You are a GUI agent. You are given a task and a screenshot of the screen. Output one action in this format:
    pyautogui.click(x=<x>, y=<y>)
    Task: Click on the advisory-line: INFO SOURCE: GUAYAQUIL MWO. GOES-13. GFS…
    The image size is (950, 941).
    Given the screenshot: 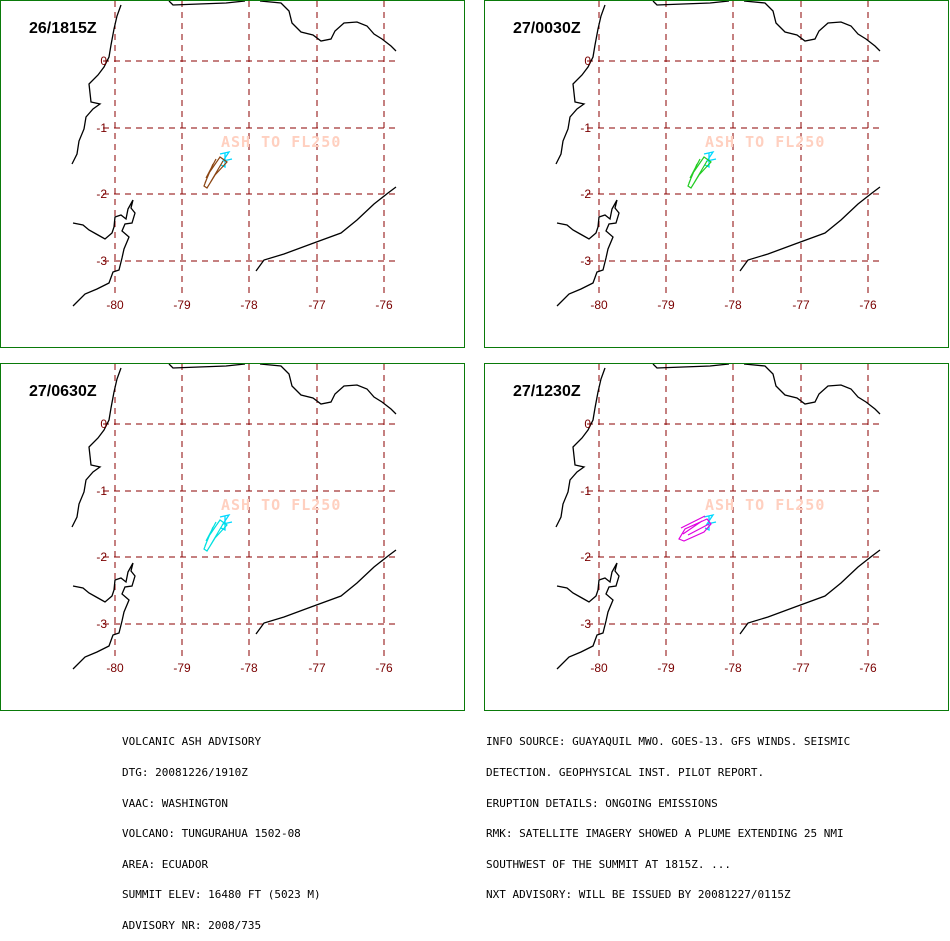 What is the action you would take?
    pyautogui.click(x=668, y=742)
    